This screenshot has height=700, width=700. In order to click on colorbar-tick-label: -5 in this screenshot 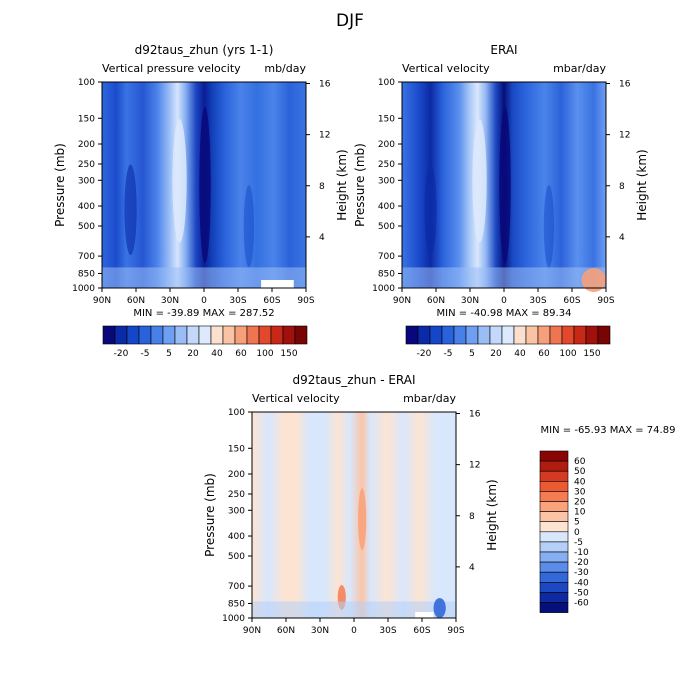, I will do `click(578, 543)`.